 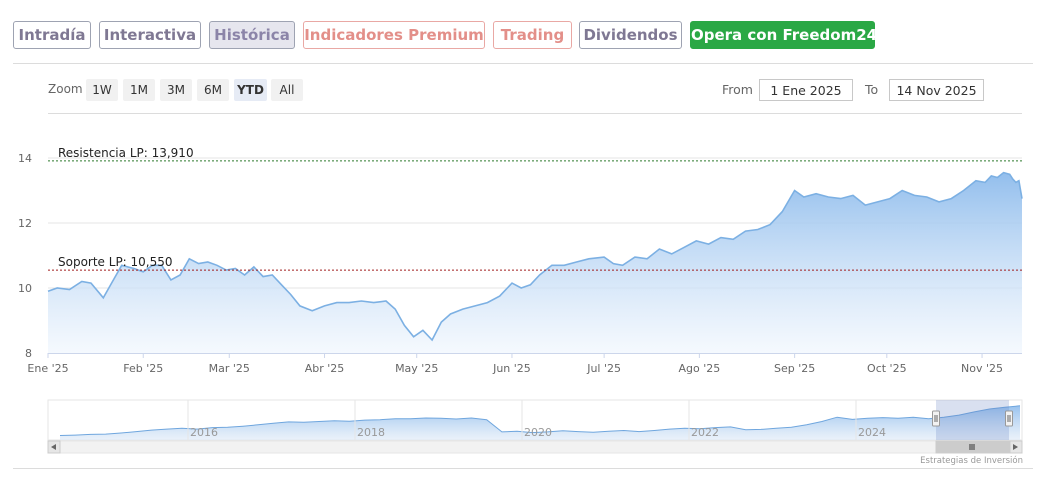 What do you see at coordinates (28, 353) in the screenshot?
I see `y-tick-label: 8` at bounding box center [28, 353].